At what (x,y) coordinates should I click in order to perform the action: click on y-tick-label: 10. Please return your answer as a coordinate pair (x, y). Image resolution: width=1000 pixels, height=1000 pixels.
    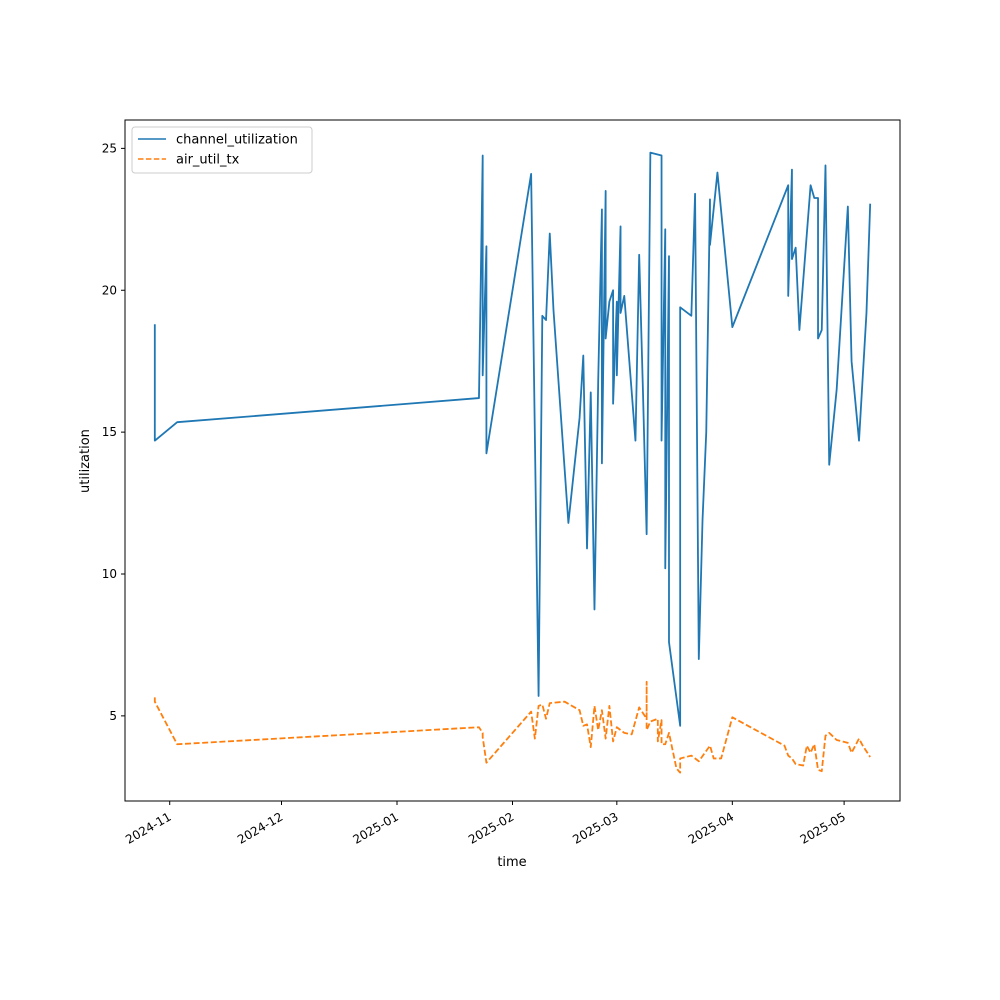
    Looking at the image, I should click on (109, 574).